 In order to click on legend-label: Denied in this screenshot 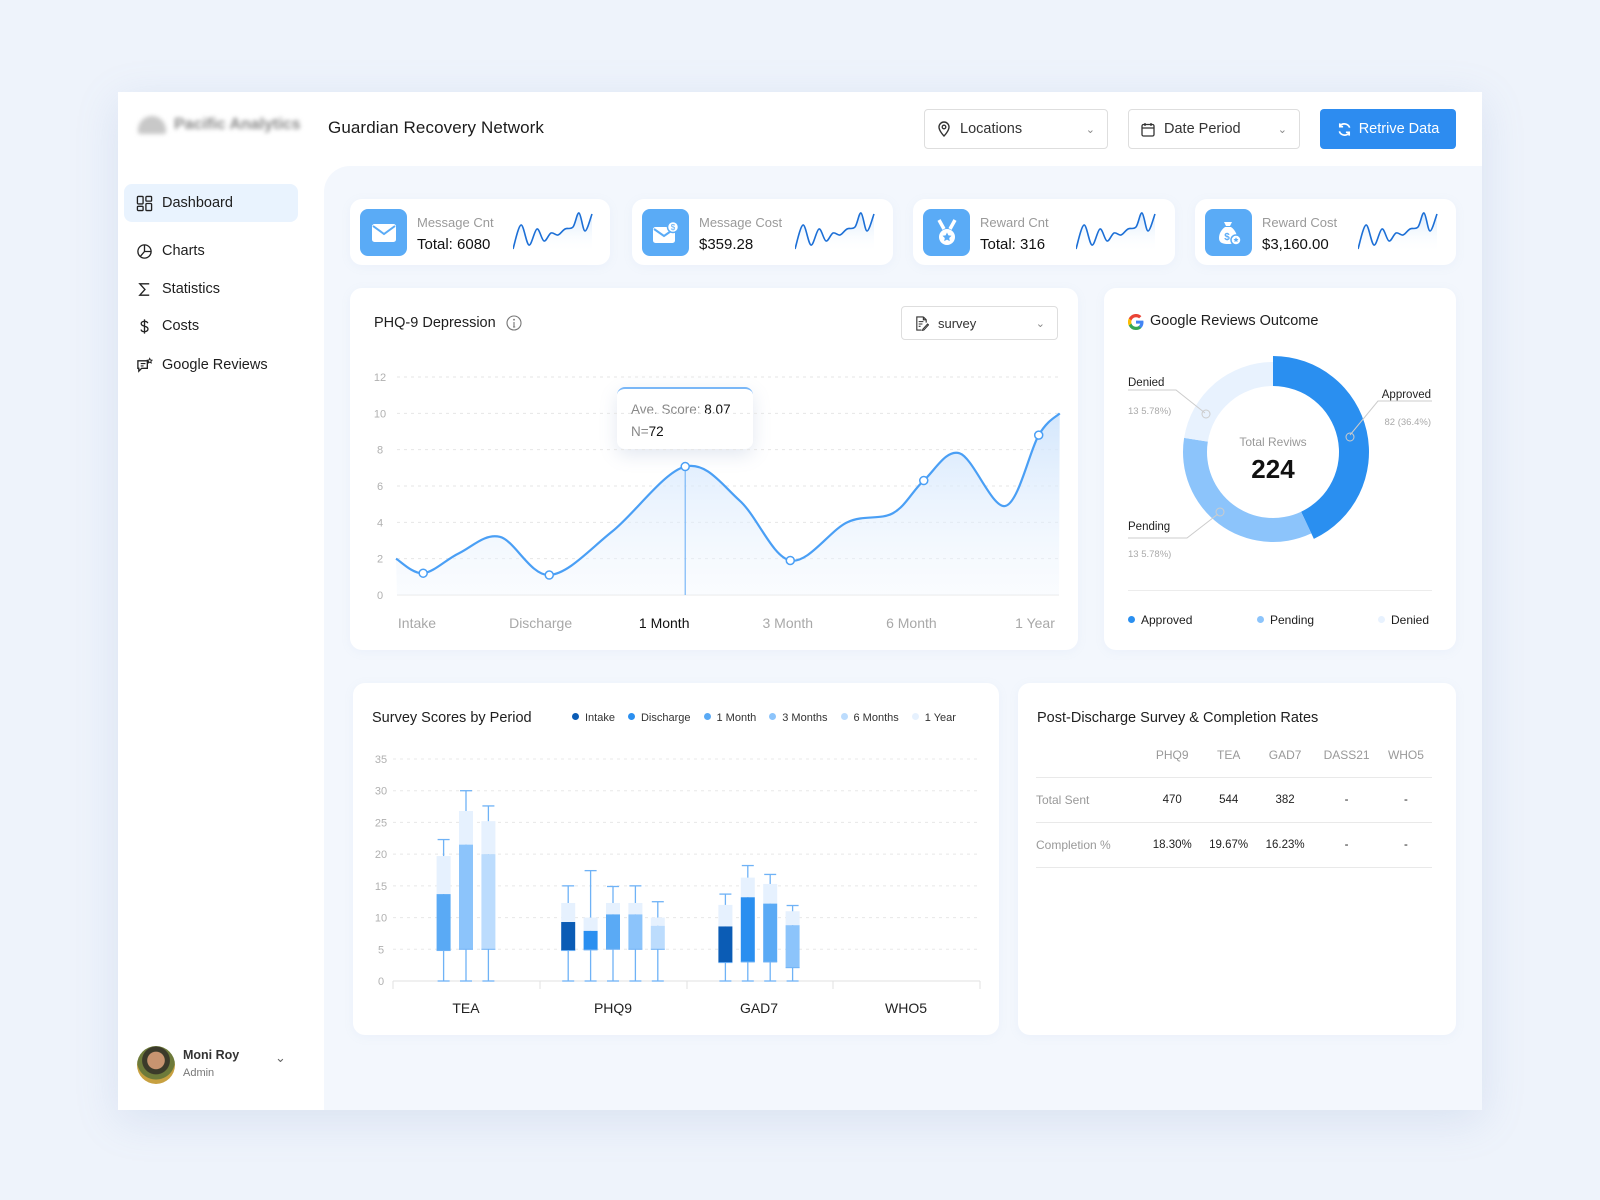, I will do `click(1410, 620)`.